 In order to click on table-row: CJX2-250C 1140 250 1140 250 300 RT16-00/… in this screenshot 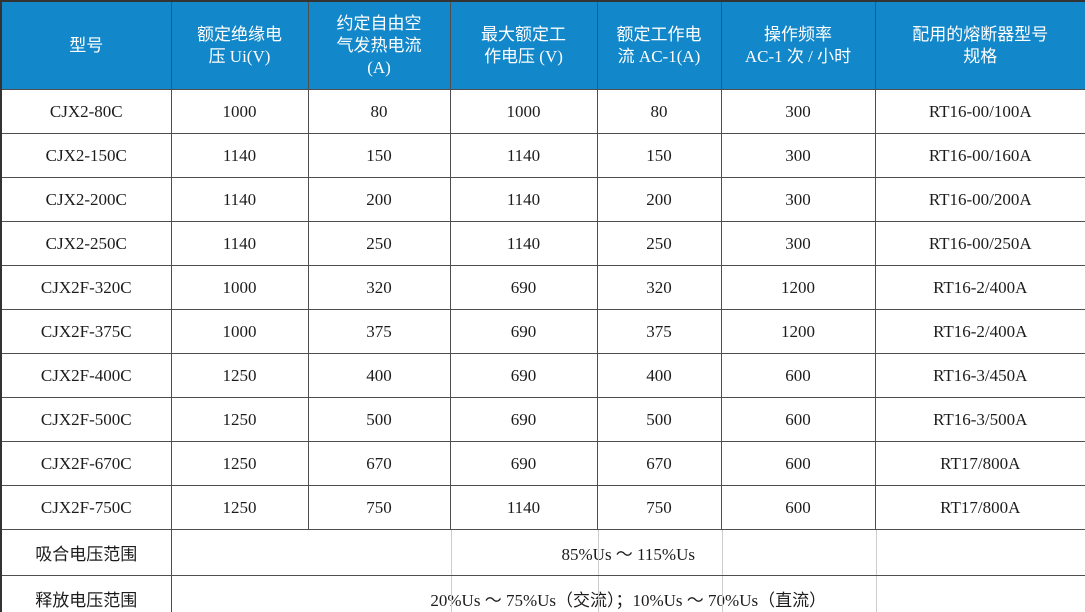, I will do `click(542, 243)`.